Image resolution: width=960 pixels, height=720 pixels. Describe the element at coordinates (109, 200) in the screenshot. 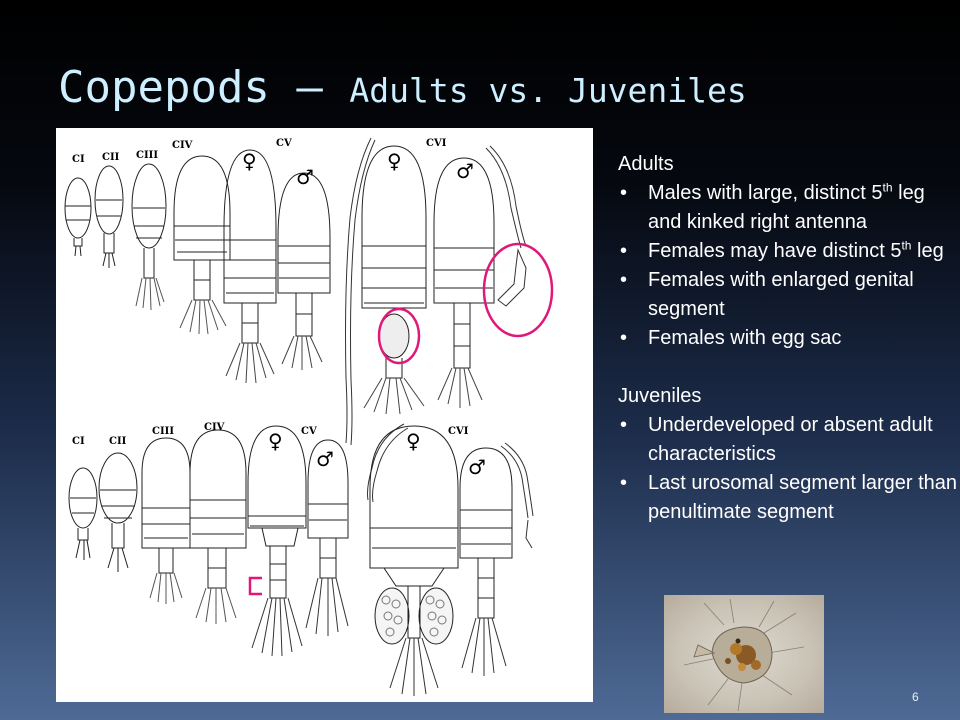

I see `top-cii-body` at that location.